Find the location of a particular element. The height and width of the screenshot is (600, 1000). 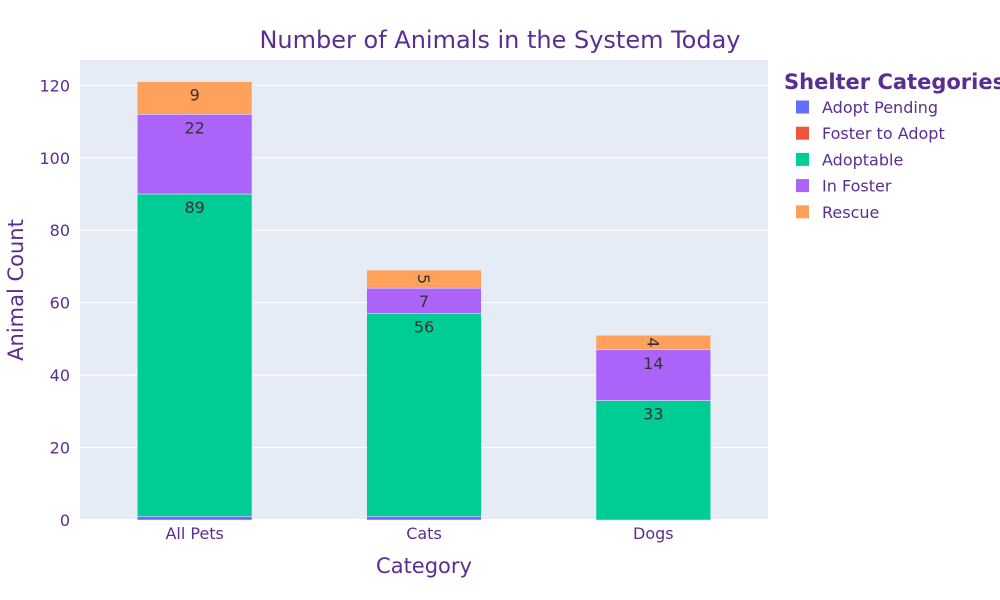

x-axis-ticks: All Pets Cats Dogs is located at coordinates (419, 533).